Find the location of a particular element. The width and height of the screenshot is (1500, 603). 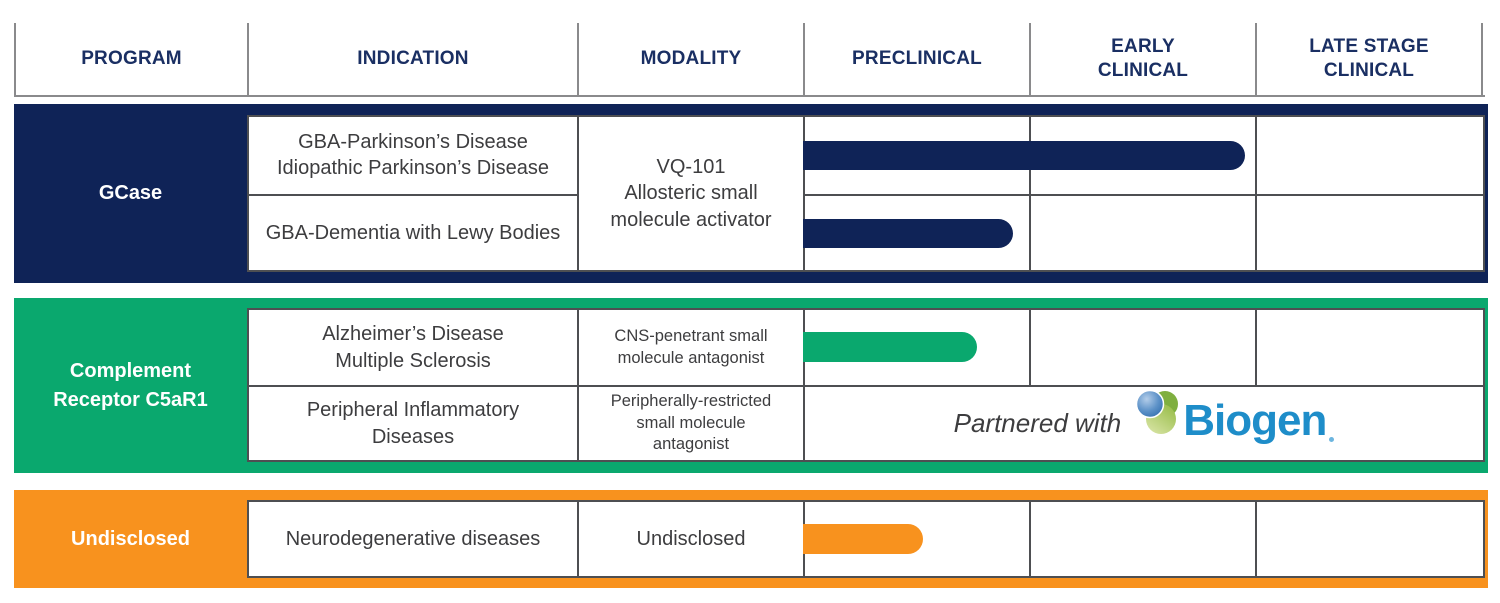

progress-bar-gcase-parkinsons is located at coordinates (1024, 155).